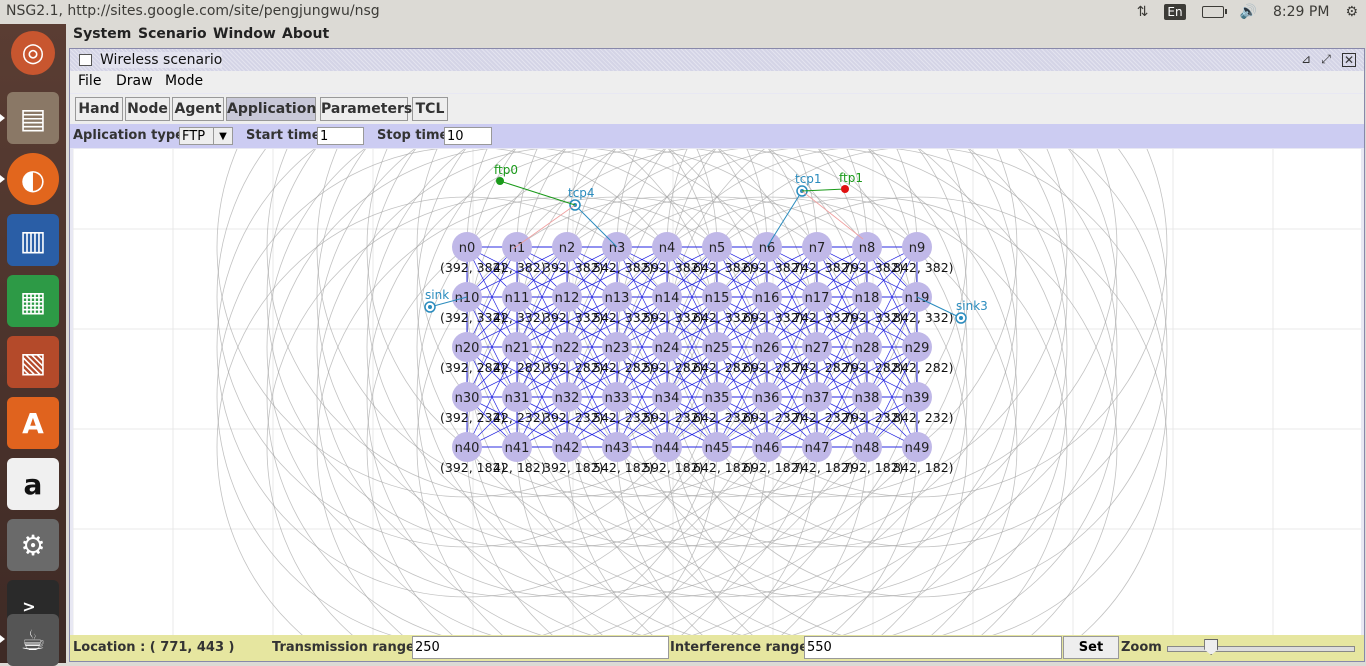 This screenshot has height=666, width=1366. I want to click on node-label: n7, so click(817, 248).